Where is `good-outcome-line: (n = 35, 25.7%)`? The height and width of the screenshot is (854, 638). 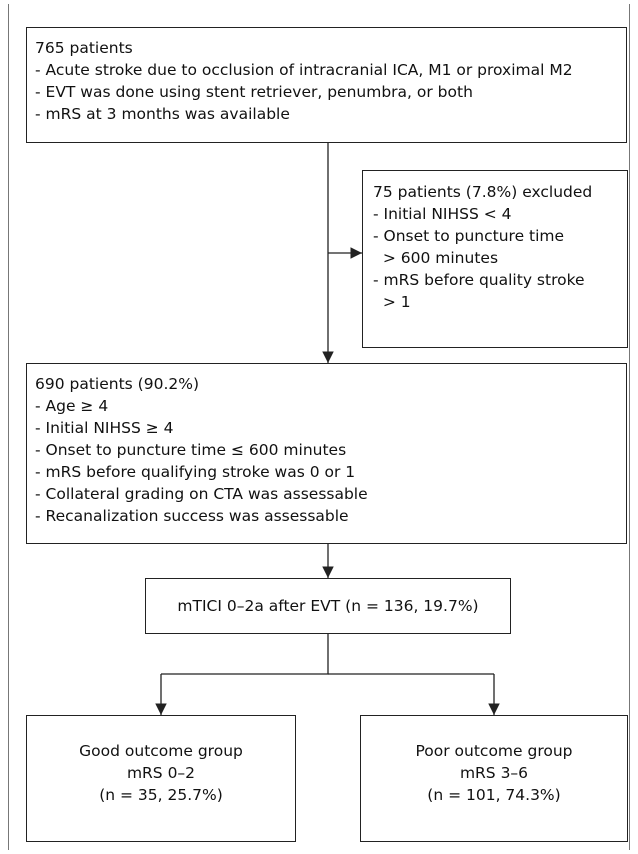 good-outcome-line: (n = 35, 25.7%) is located at coordinates (161, 795).